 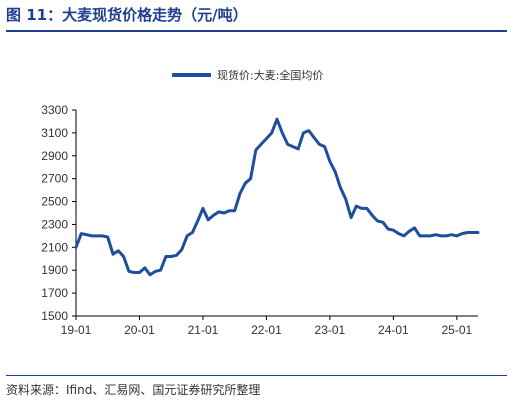 What do you see at coordinates (34, 15) in the screenshot?
I see `figure-label: 图 11：` at bounding box center [34, 15].